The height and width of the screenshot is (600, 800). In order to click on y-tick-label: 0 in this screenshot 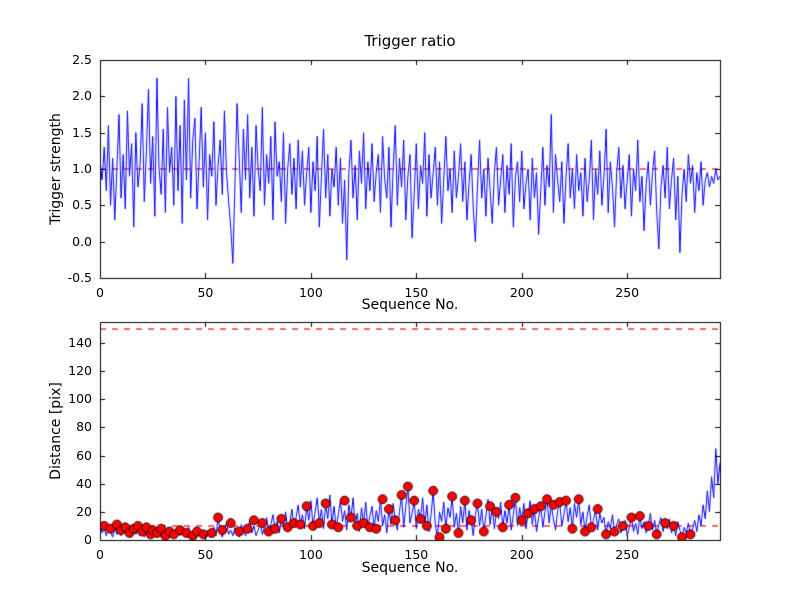, I will do `click(88, 539)`.